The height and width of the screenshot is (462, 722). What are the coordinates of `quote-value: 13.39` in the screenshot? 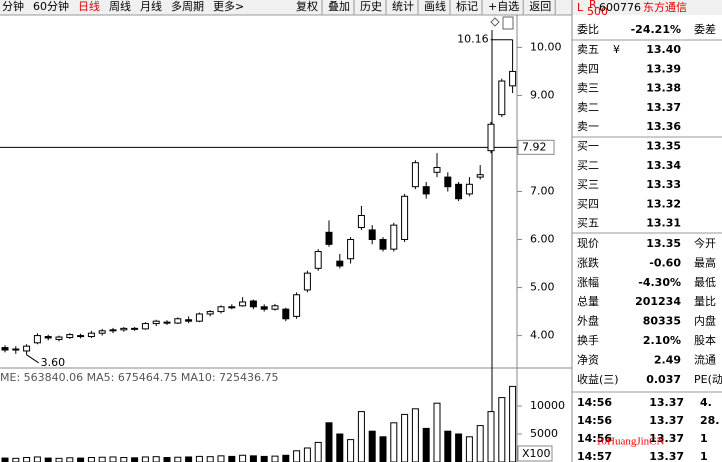 It's located at (663, 68).